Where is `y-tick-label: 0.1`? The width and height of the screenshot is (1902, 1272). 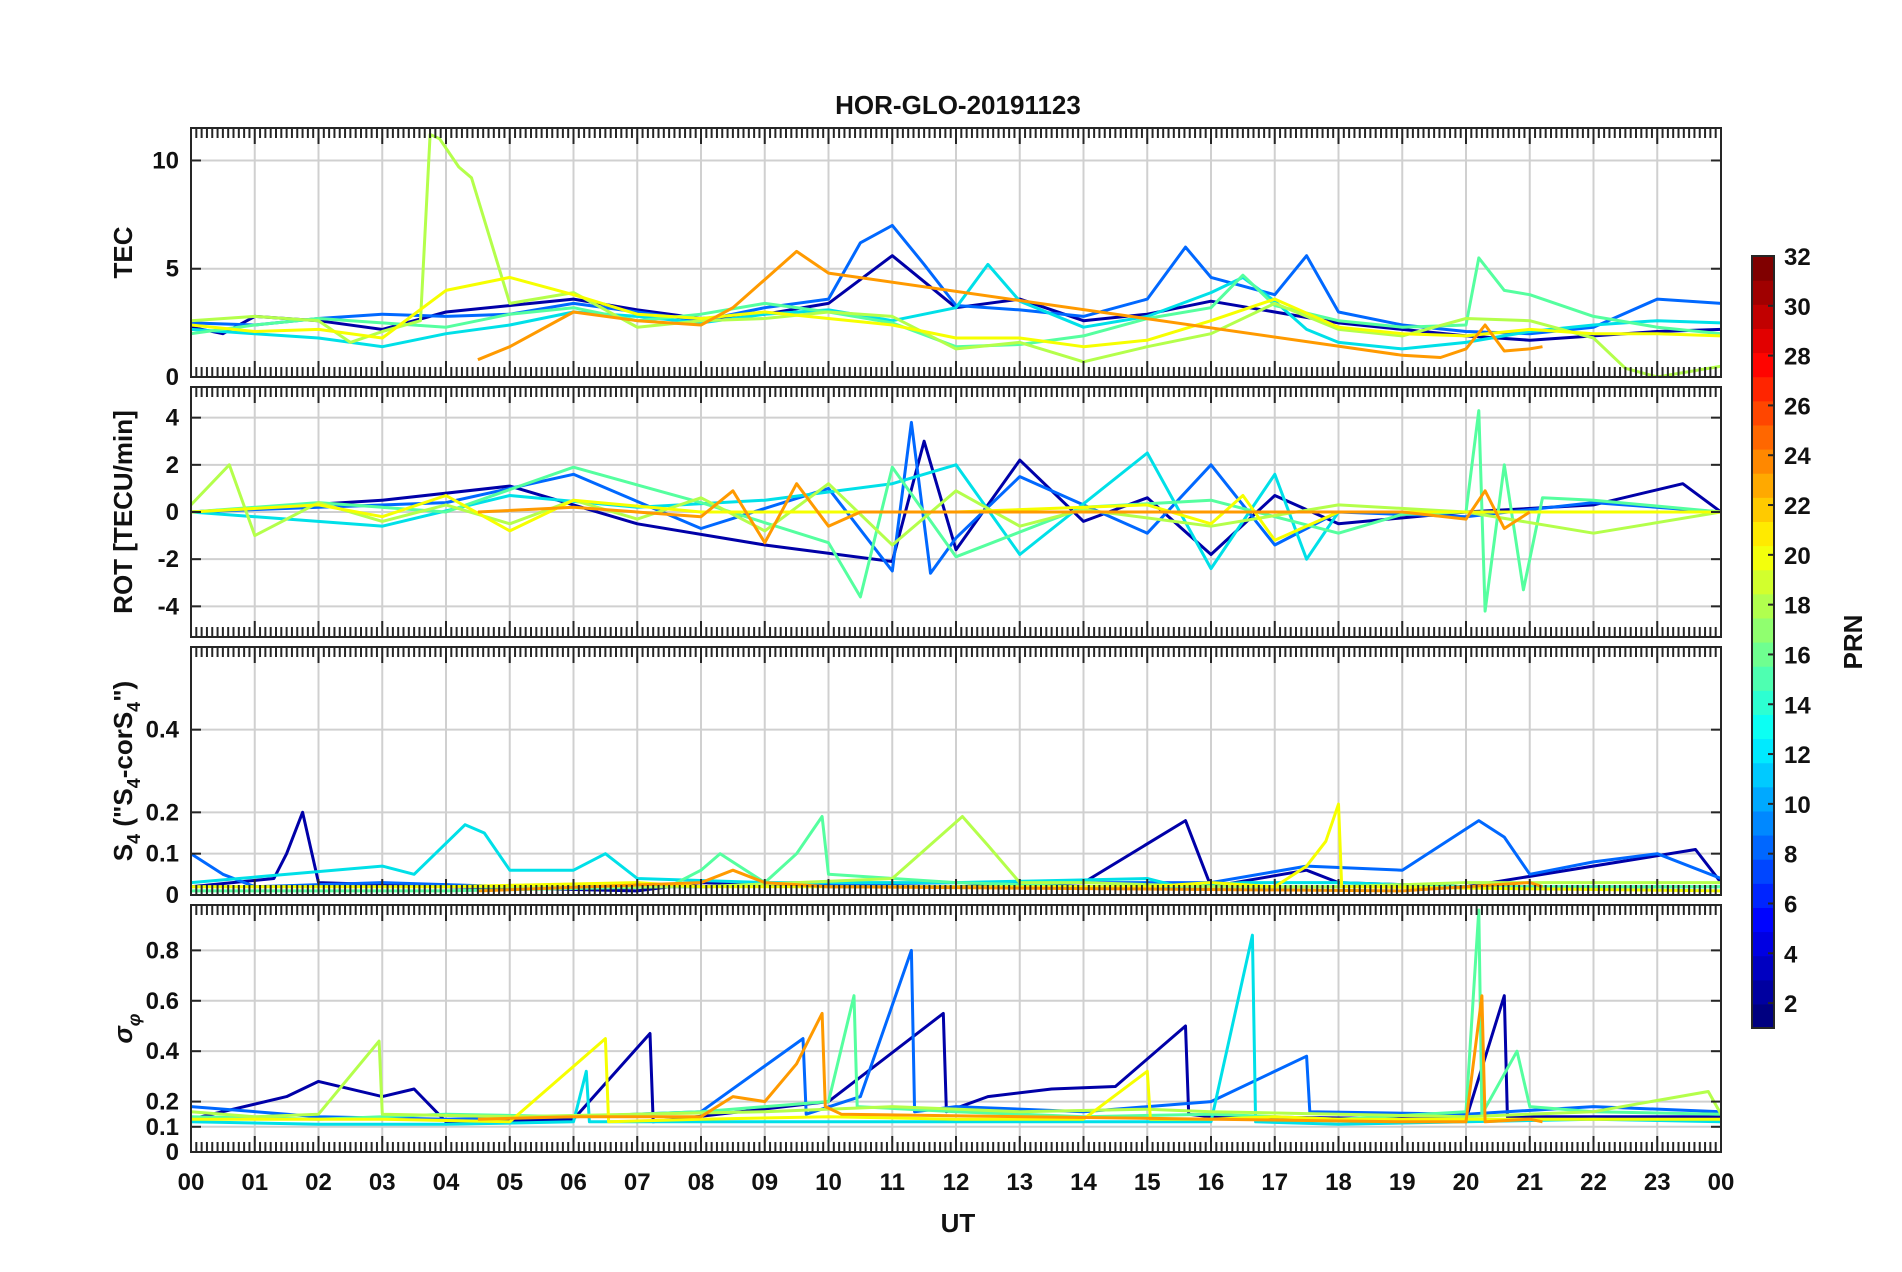
y-tick-label: 0.1 is located at coordinates (162, 854).